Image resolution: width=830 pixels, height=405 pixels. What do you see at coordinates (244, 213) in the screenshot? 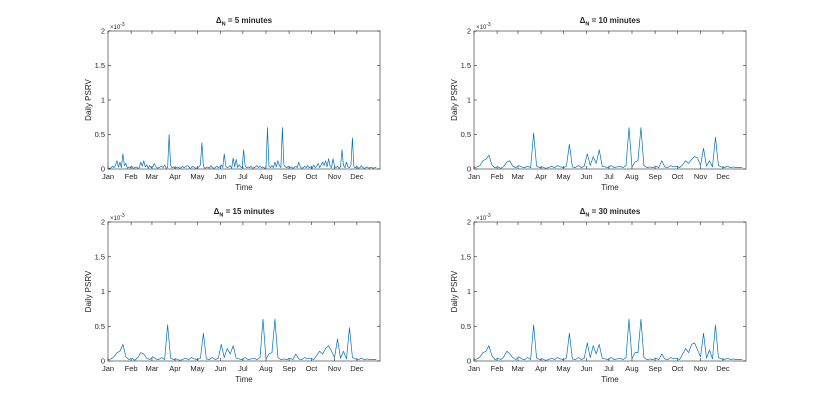
I see `chart-title: ΔN = 15 minutes` at bounding box center [244, 213].